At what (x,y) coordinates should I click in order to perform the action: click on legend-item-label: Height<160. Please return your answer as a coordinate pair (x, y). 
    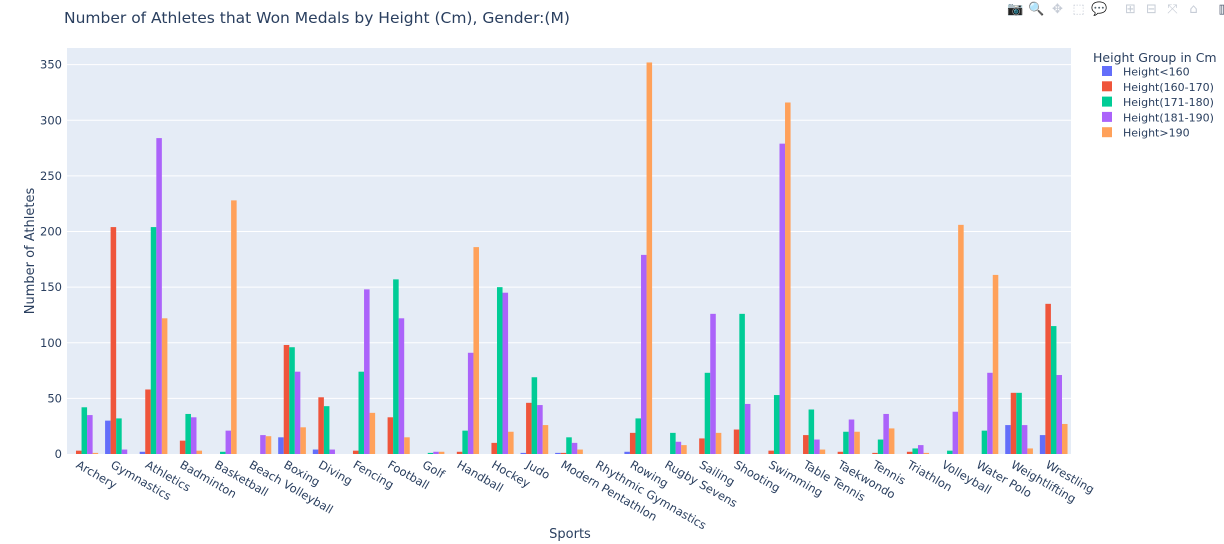
    Looking at the image, I should click on (1156, 72).